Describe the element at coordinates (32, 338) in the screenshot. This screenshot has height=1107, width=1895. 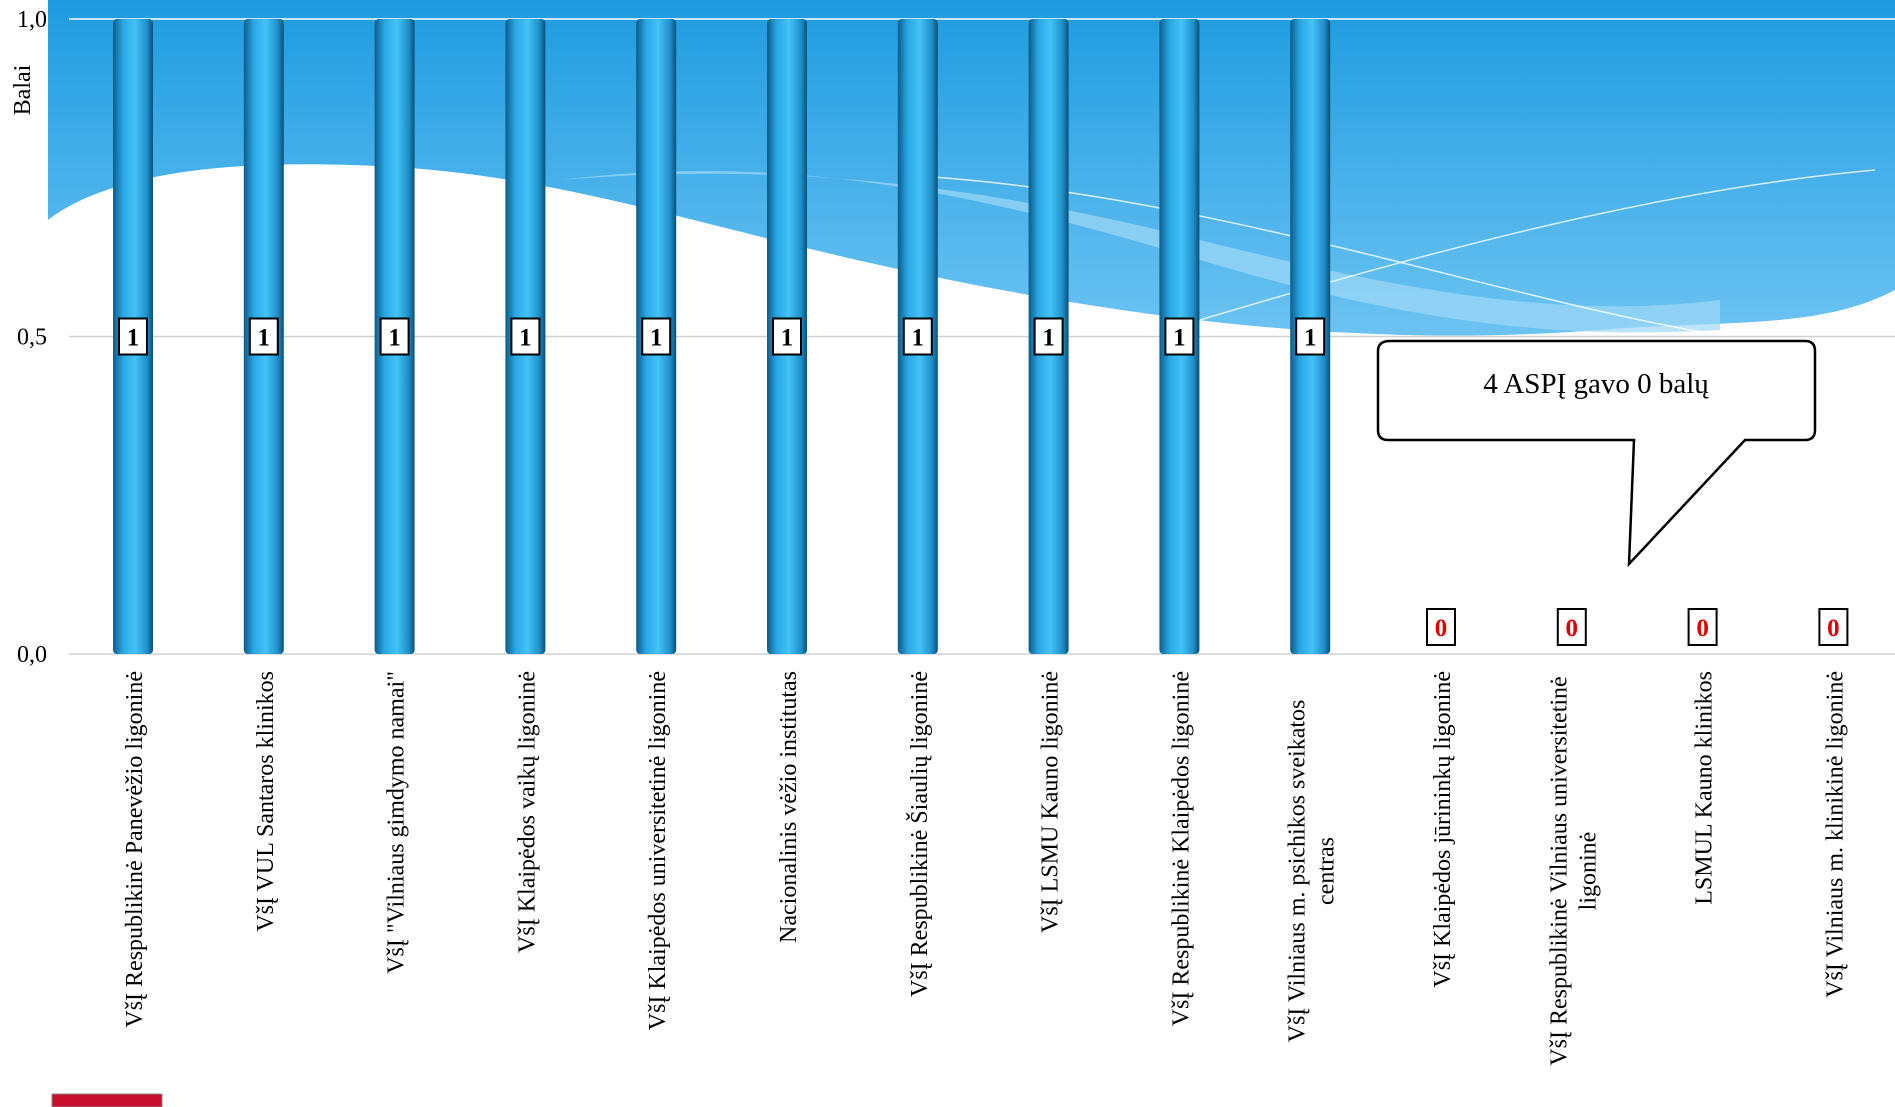
I see `y-tick-label: 0,5` at that location.